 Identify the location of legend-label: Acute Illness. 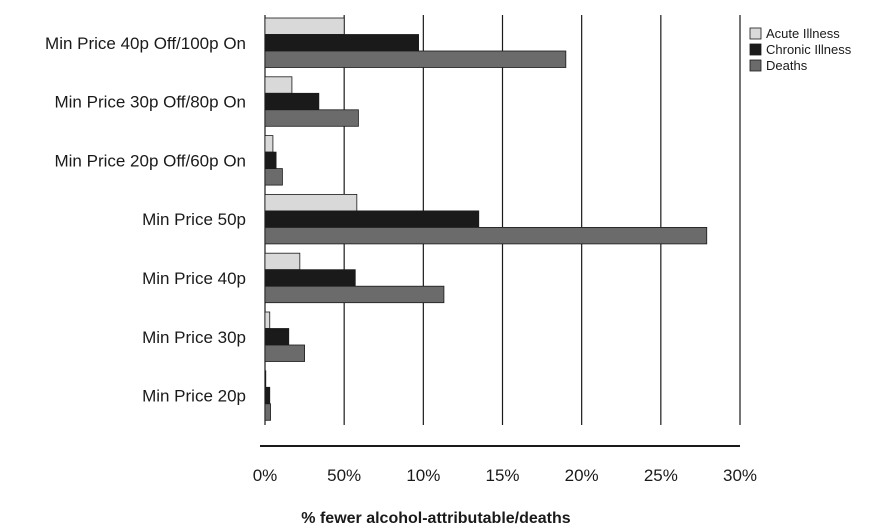
(803, 33).